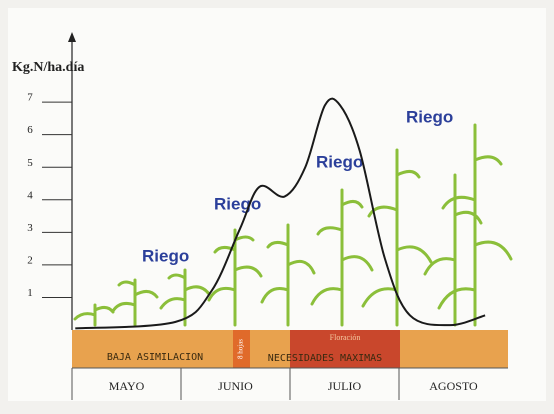  I want to click on phase-late, so click(454, 349).